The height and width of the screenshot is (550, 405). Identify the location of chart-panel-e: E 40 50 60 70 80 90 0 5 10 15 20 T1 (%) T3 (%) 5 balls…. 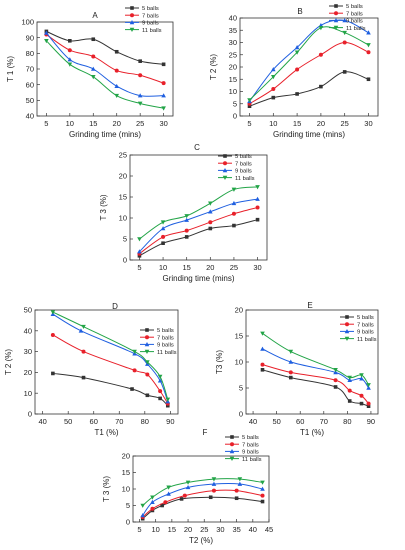
(297, 369).